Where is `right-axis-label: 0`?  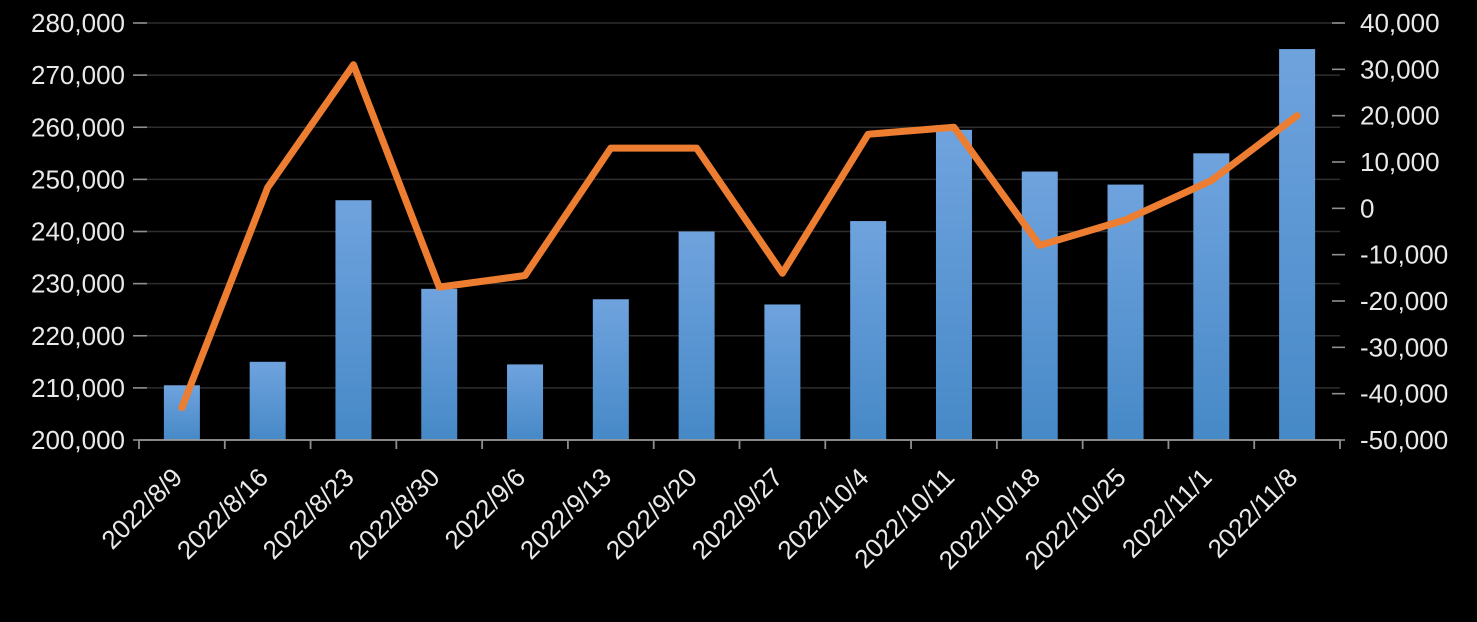 right-axis-label: 0 is located at coordinates (1367, 208).